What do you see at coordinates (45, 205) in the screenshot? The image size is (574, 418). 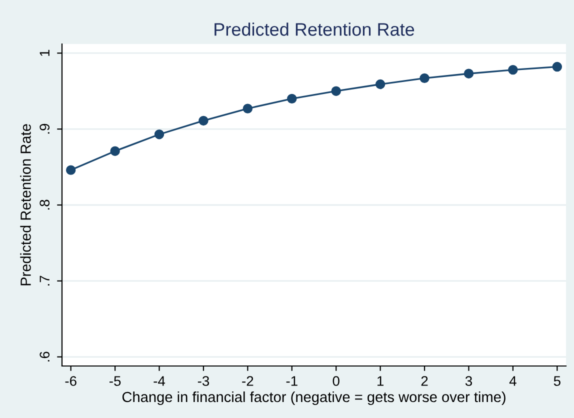 I see `y-tick-label: .8` at bounding box center [45, 205].